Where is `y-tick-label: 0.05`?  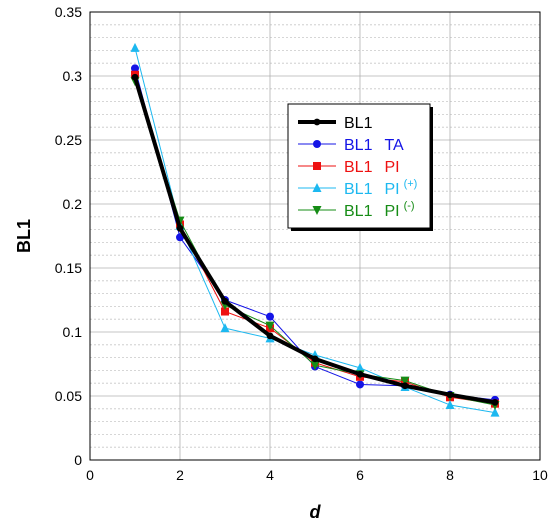 y-tick-label: 0.05 is located at coordinates (68, 396).